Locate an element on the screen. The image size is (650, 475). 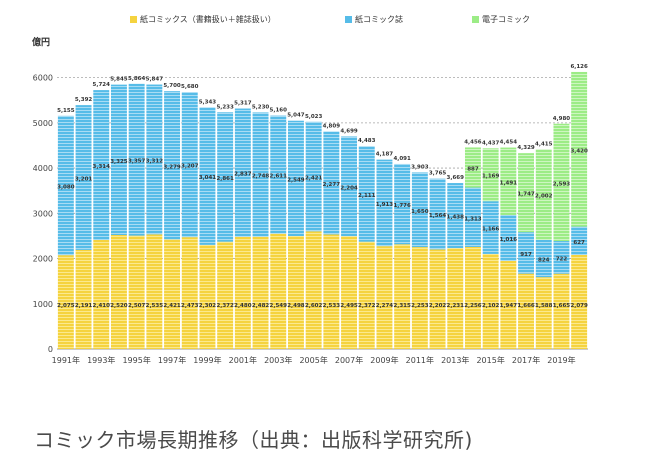
segment-label-paper_comics-2011: 2,253 is located at coordinates (420, 306).